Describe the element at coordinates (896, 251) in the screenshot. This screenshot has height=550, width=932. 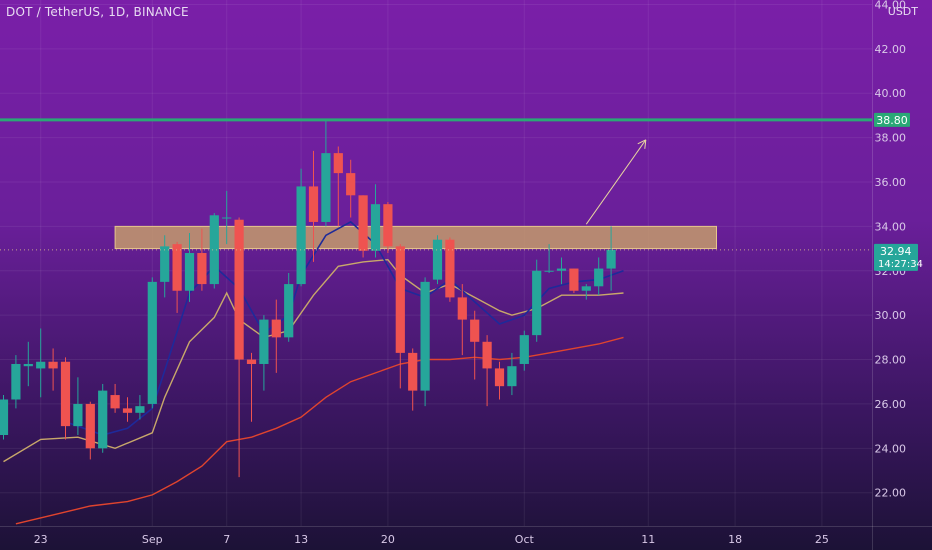
I see `current-price-label: 32.94` at that location.